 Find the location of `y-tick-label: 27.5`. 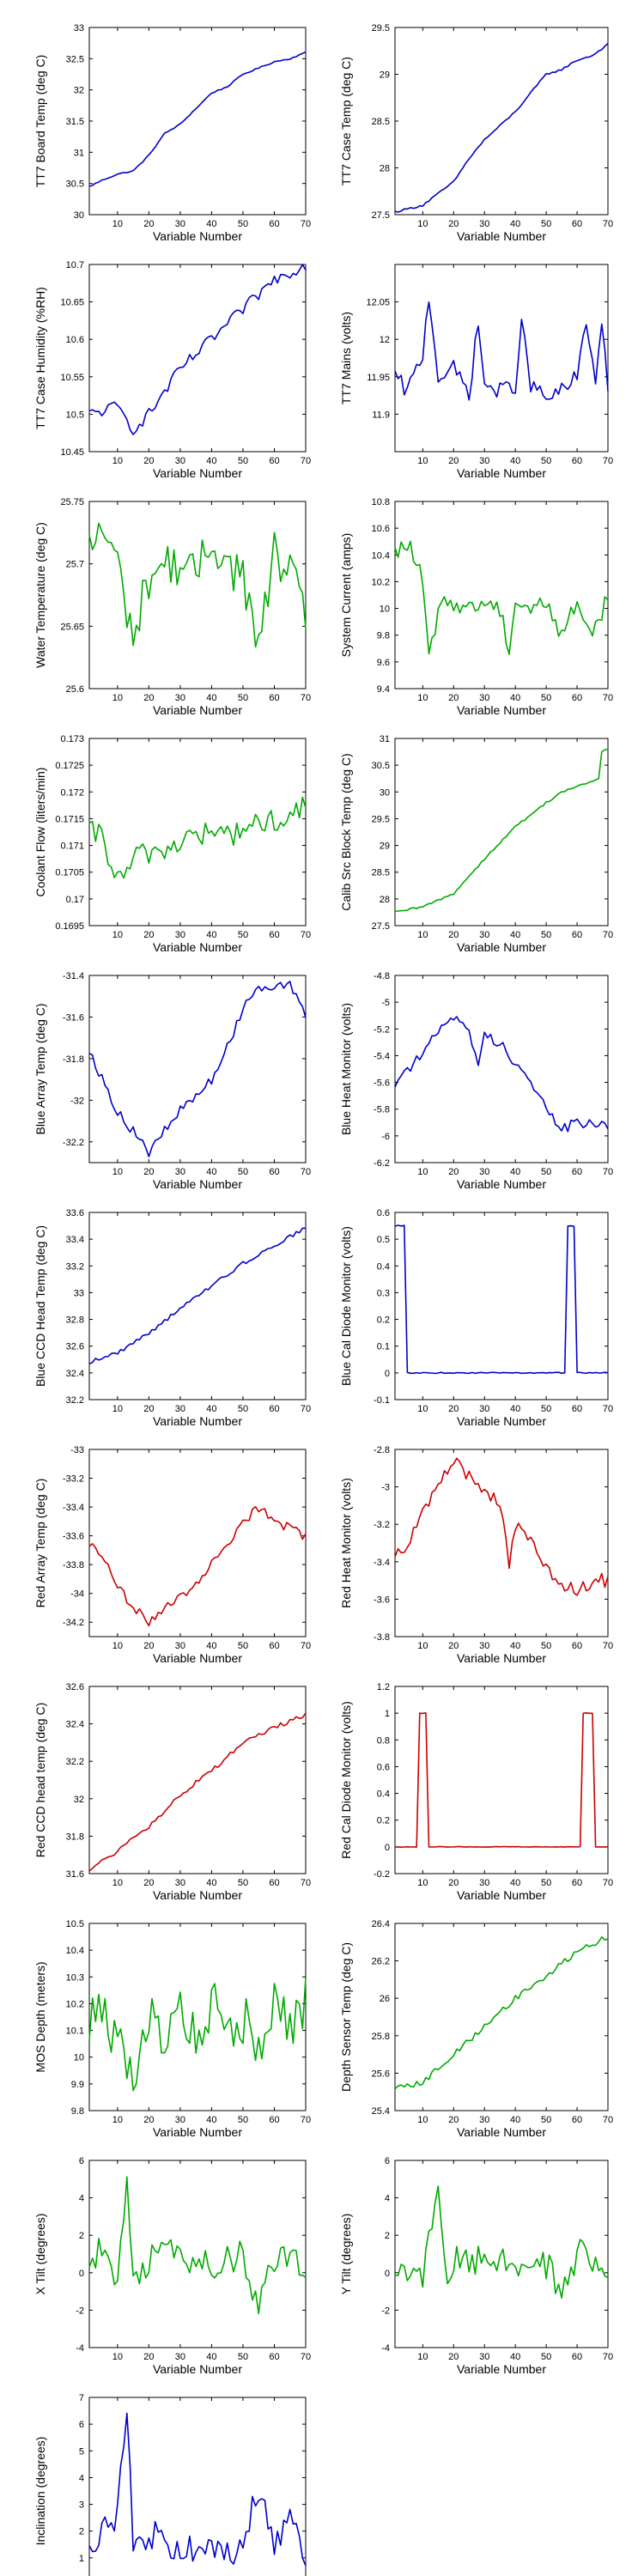

y-tick-label: 27.5 is located at coordinates (381, 926).